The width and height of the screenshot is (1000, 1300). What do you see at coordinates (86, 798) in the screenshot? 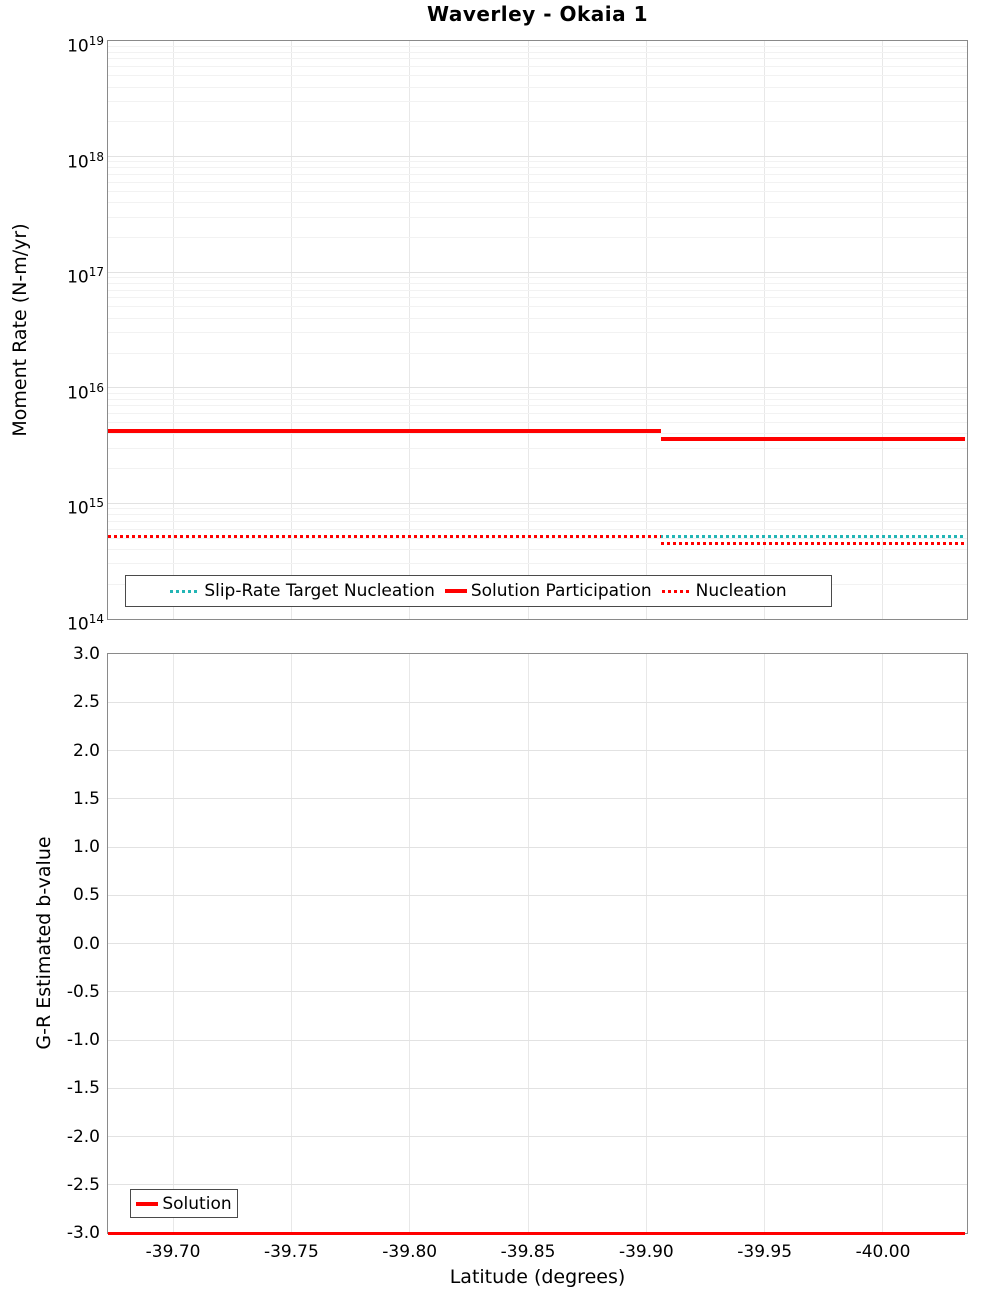
I see `y-tick-label-b-value: 1.5` at bounding box center [86, 798].